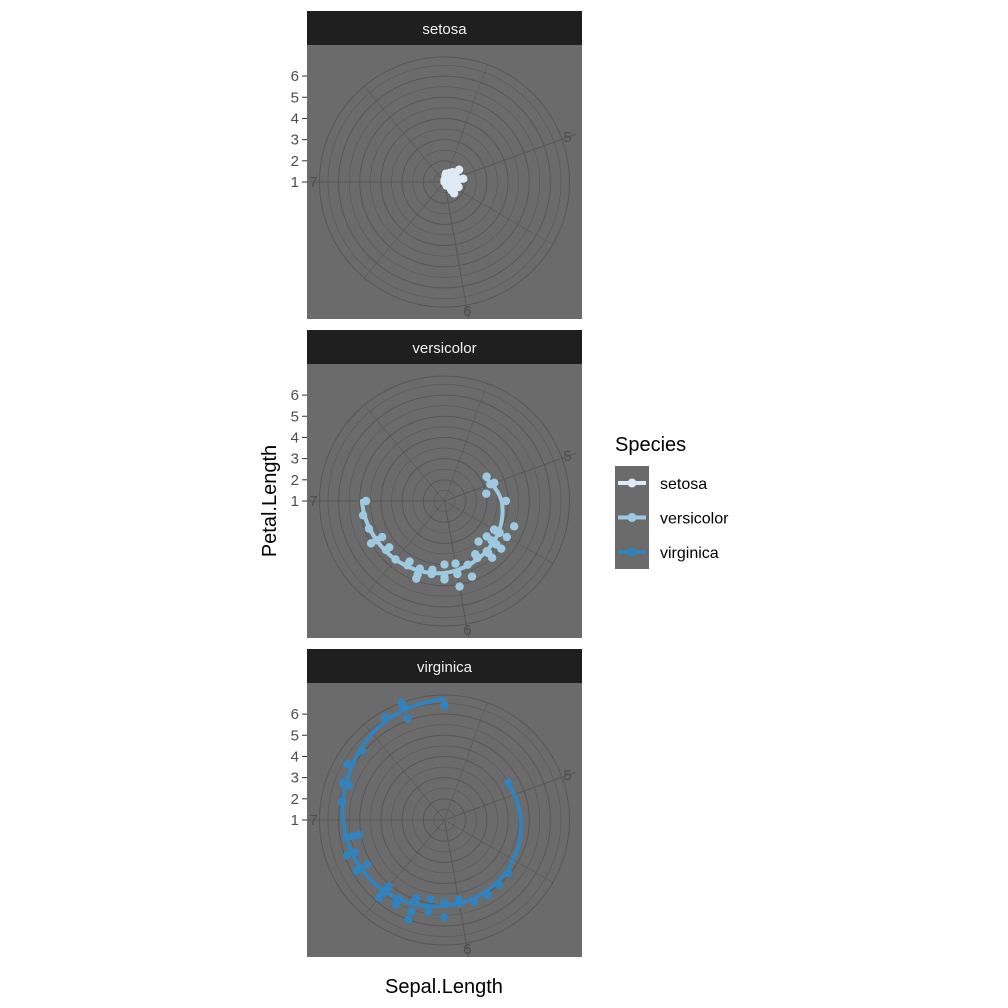 The image size is (1008, 1008). I want to click on y-axis-title: Petal.Length, so click(270, 501).